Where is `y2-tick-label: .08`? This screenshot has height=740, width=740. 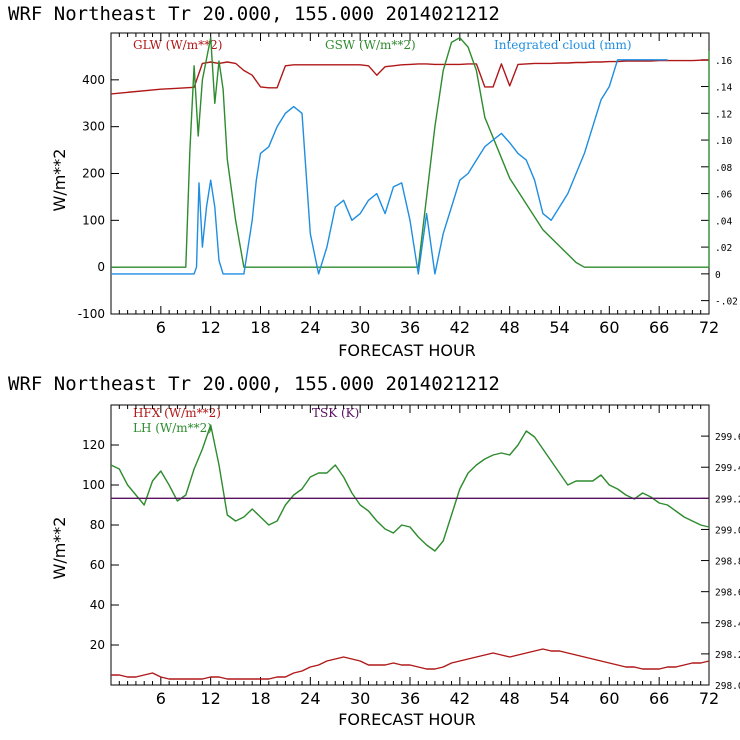 y2-tick-label: .08 is located at coordinates (723, 168).